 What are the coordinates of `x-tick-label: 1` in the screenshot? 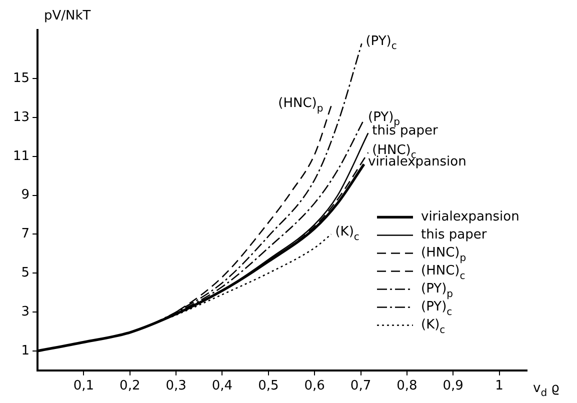 It's located at (499, 386).